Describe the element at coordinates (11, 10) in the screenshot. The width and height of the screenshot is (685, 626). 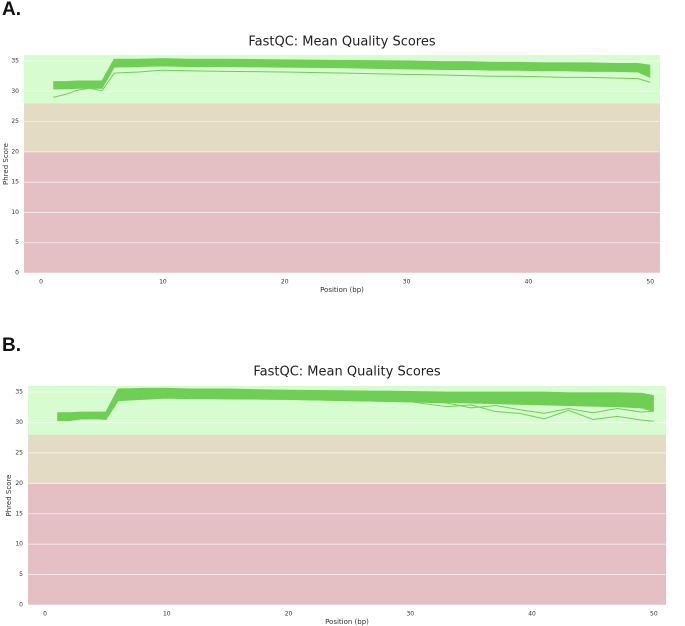
I see `panel-label: A.` at that location.